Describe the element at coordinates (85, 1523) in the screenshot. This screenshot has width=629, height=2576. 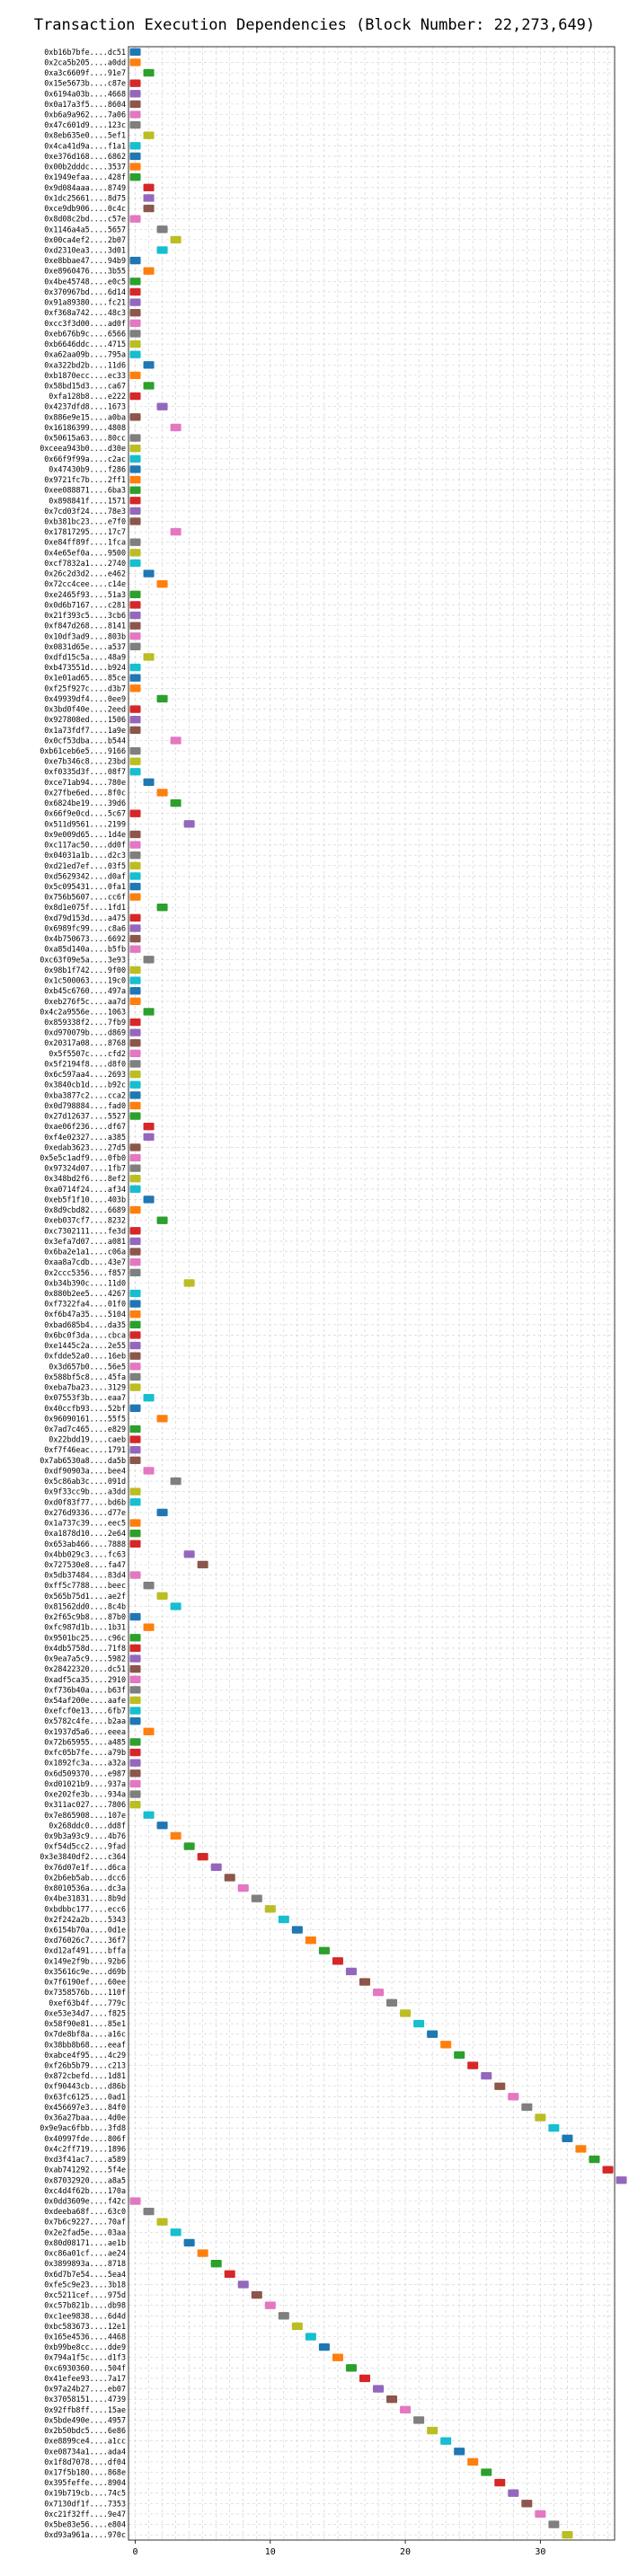
I see `row-label: 0x1a737c39....eec5` at that location.